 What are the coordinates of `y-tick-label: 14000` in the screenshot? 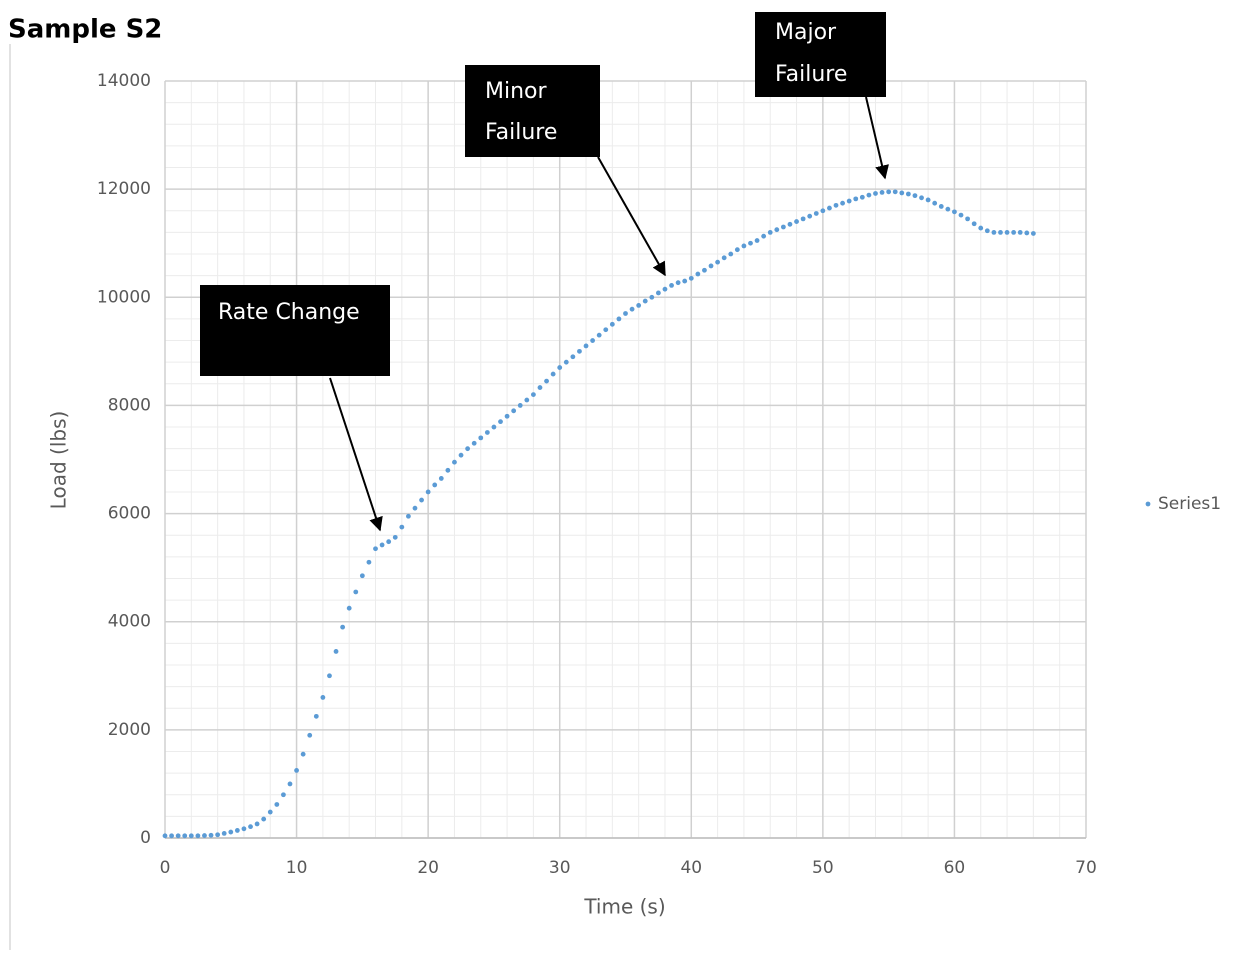 It's located at (124, 81).